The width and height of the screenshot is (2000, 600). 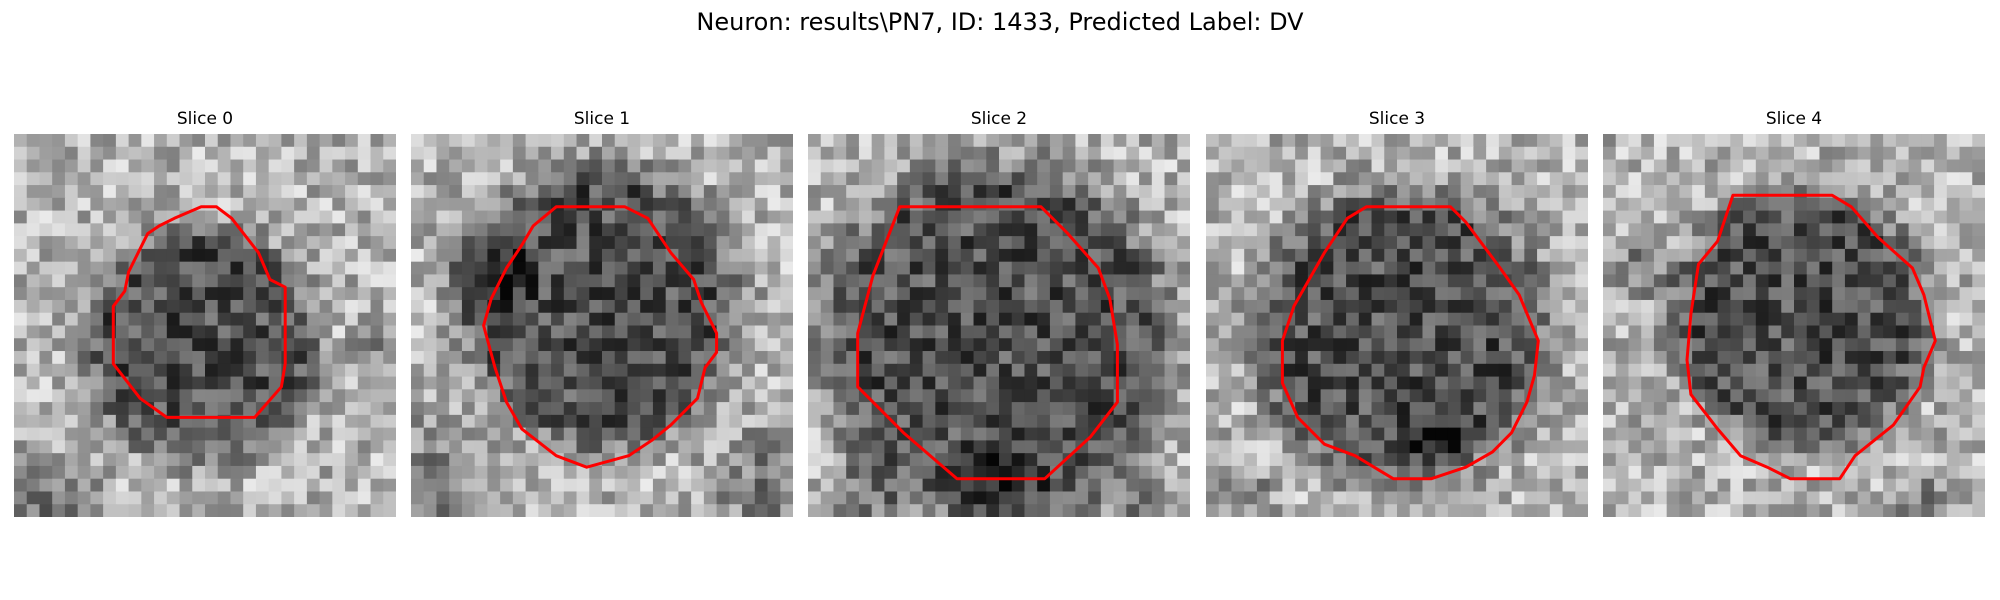 I want to click on slice-title-4: Slice 4, so click(x=1794, y=119).